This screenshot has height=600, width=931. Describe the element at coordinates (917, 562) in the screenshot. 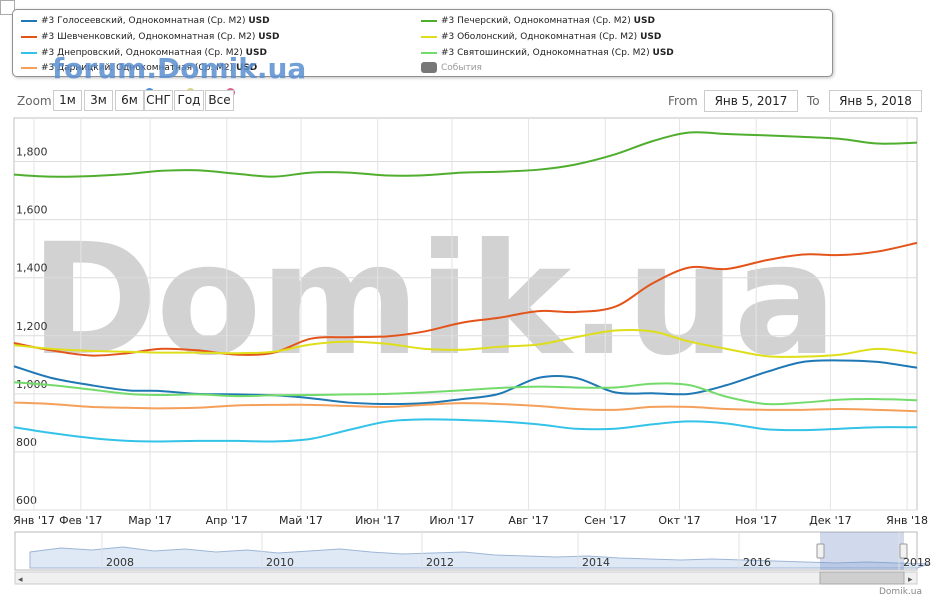

I see `navigator-year-label: 2018` at that location.